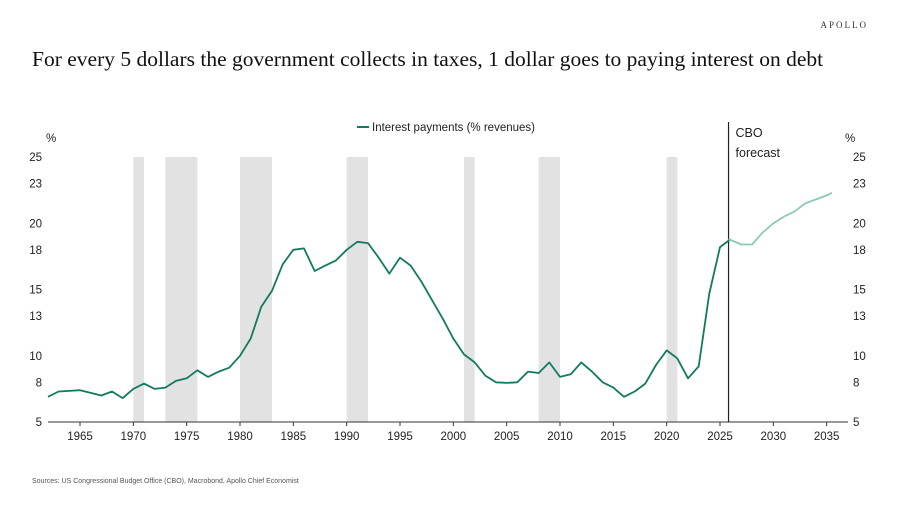  Describe the element at coordinates (667, 437) in the screenshot. I see `x-tick-label-2020: 2020` at that location.